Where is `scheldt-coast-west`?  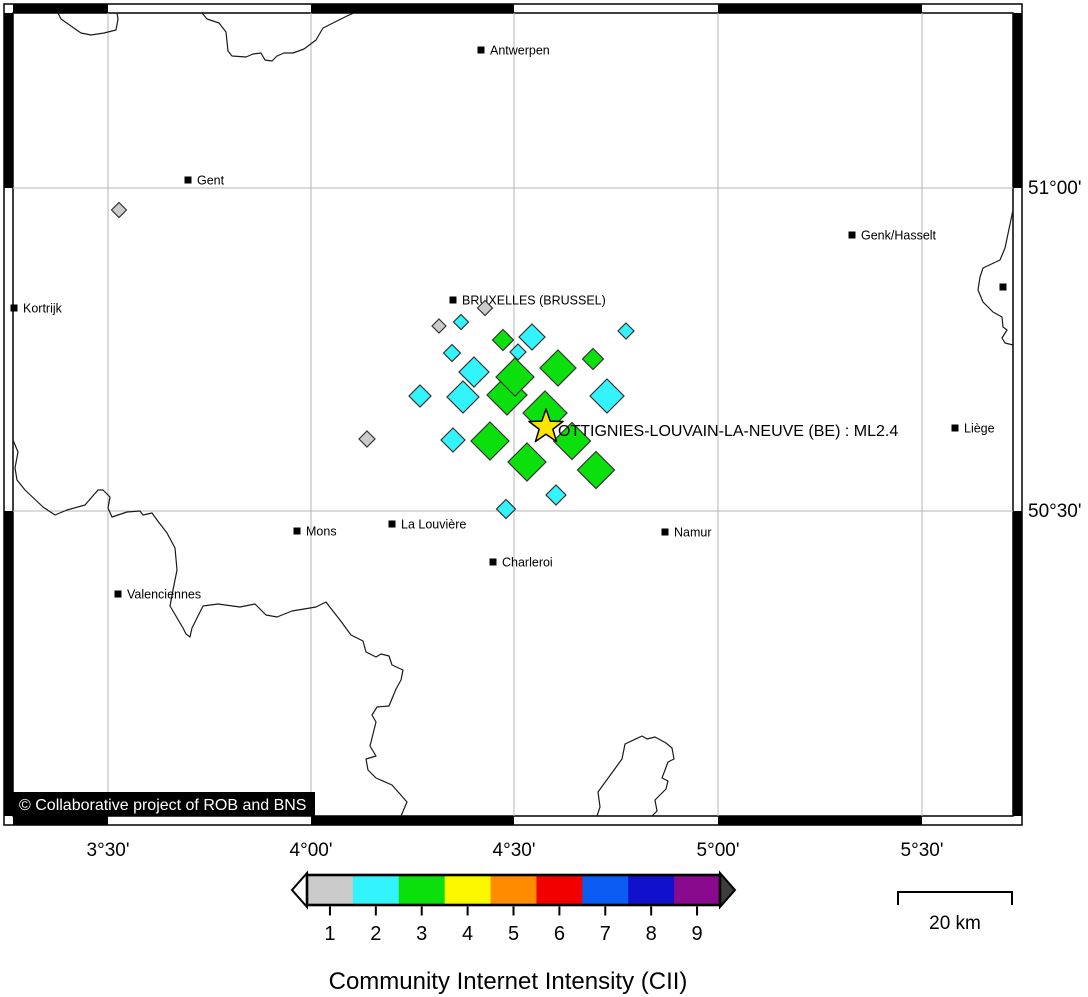 scheldt-coast-west is located at coordinates (88, 24).